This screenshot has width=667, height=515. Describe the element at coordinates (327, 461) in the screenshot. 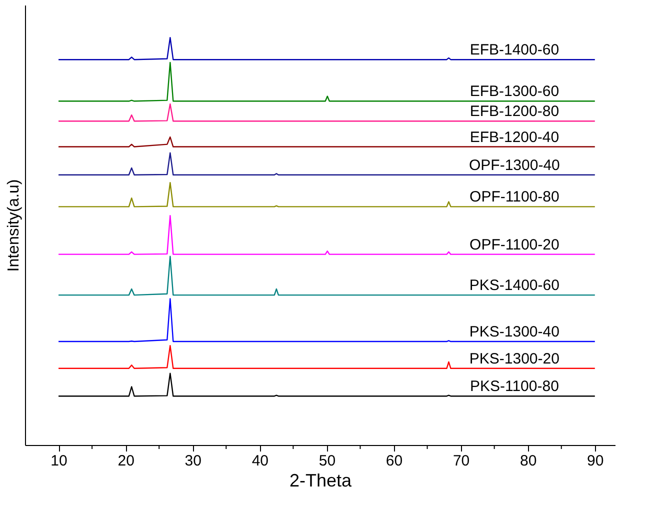

I see `x-tick-label: 50` at that location.